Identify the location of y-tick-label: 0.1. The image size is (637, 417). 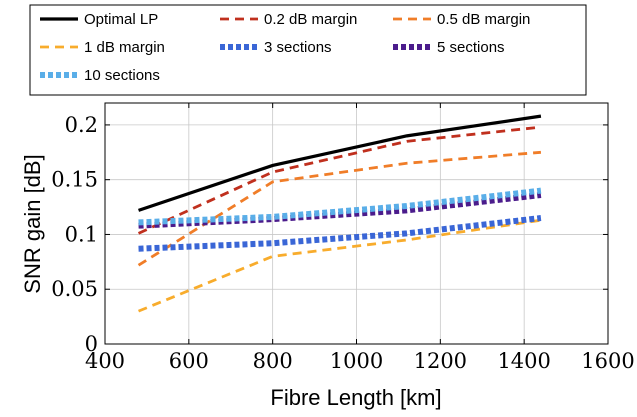
(81, 234).